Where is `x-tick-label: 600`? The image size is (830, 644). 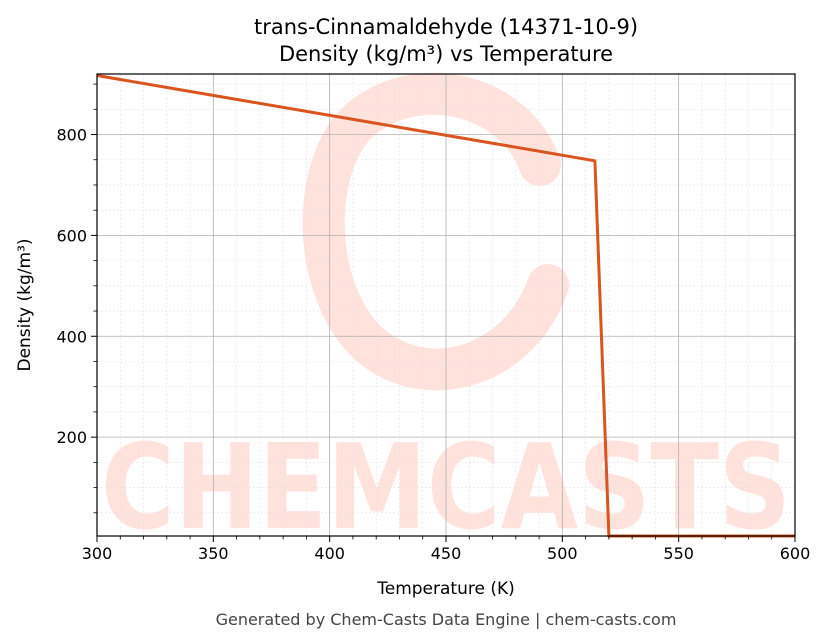
x-tick-label: 600 is located at coordinates (795, 553).